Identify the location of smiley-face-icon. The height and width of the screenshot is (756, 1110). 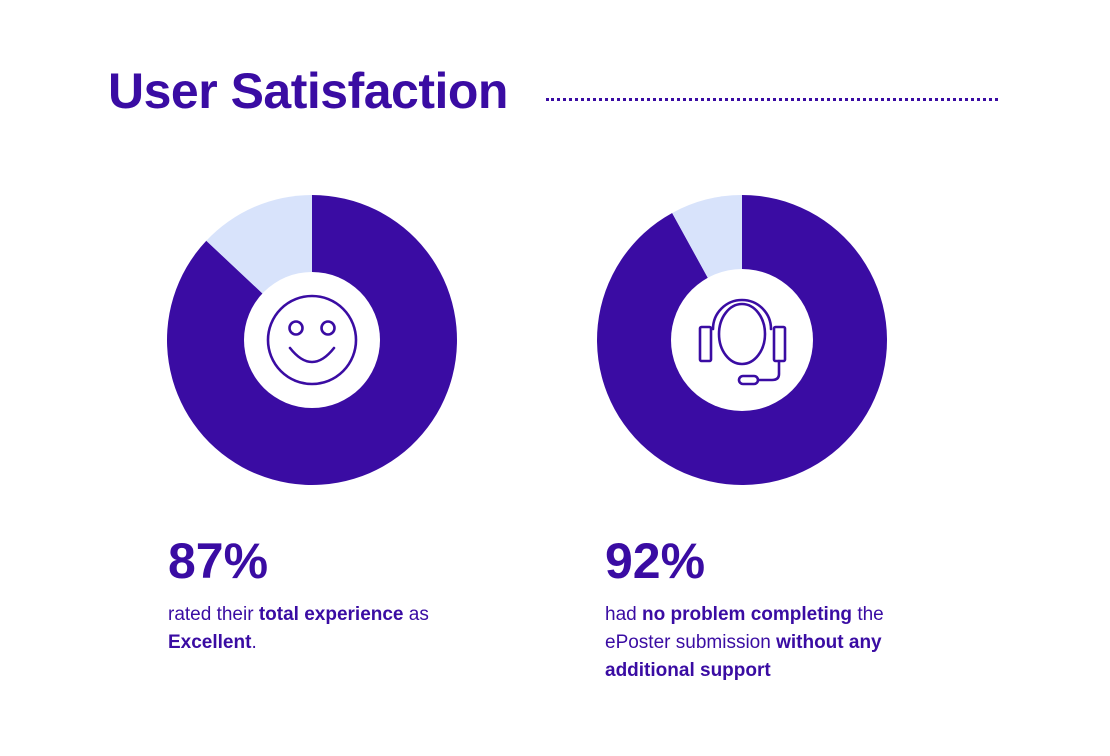
(312, 340).